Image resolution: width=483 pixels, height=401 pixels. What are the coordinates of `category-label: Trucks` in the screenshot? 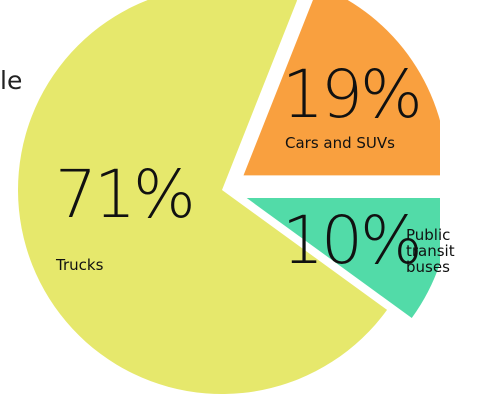 It's located at (80, 265).